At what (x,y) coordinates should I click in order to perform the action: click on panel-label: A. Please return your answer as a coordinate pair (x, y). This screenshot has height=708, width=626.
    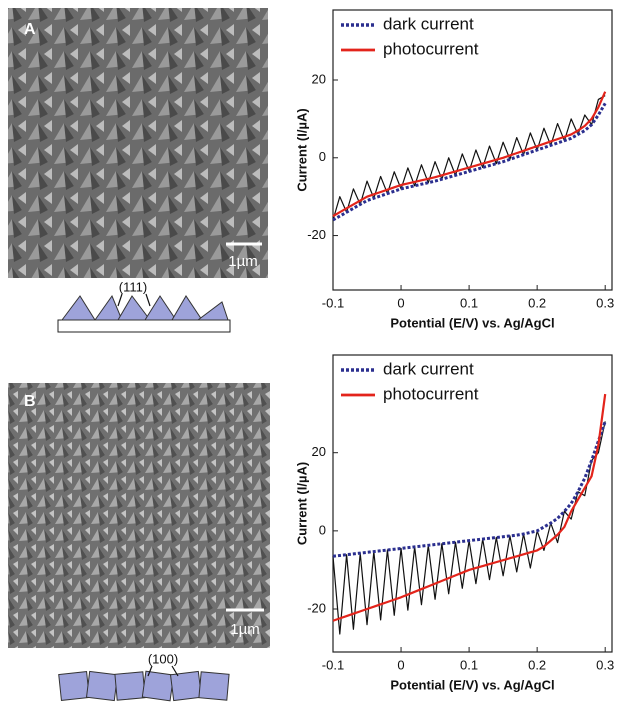
    Looking at the image, I should click on (30, 29).